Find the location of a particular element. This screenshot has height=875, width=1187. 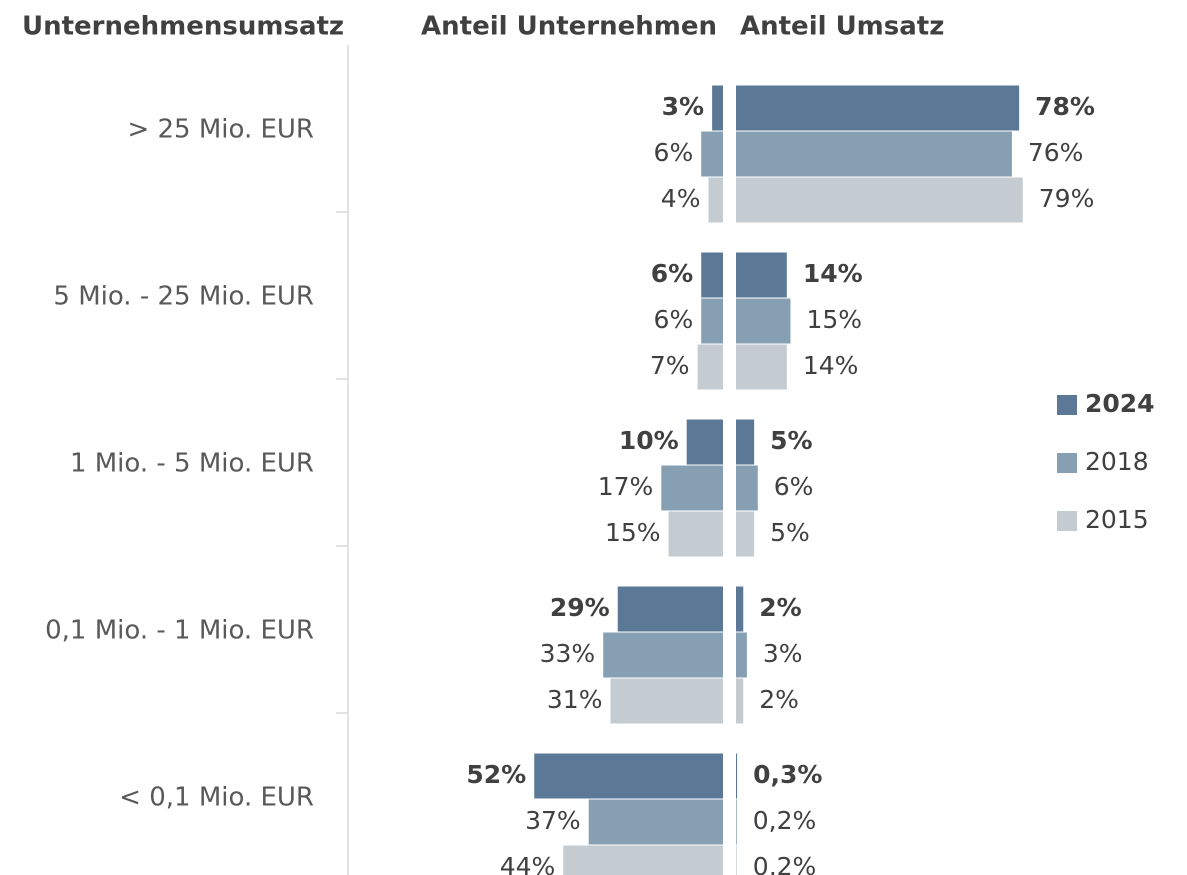

left-value-label: 4% is located at coordinates (681, 198).